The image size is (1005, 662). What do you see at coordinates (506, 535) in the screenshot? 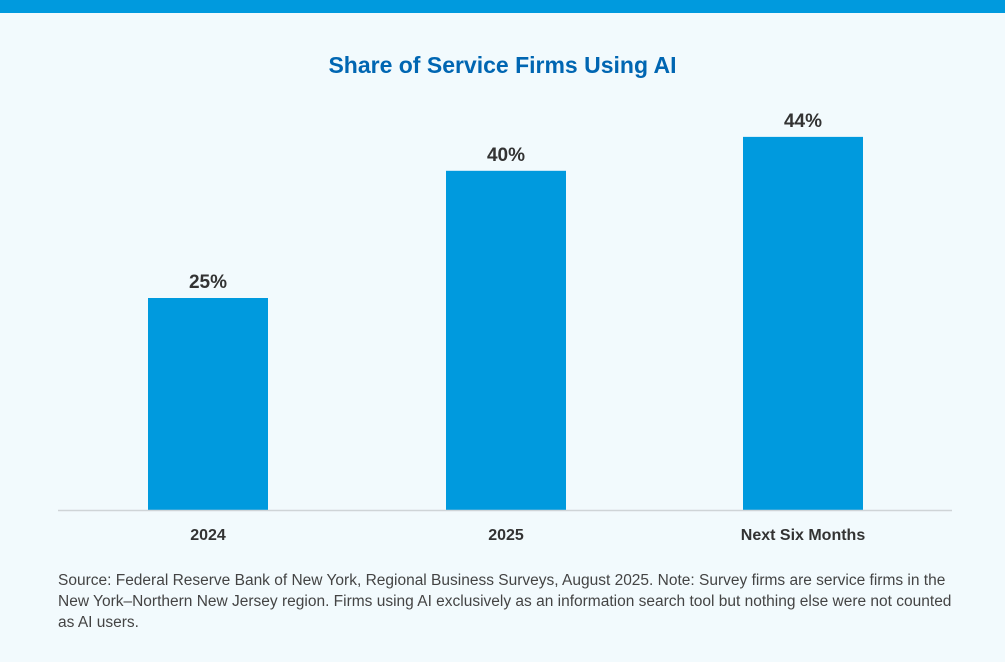
I see `category-label: 2025` at bounding box center [506, 535].